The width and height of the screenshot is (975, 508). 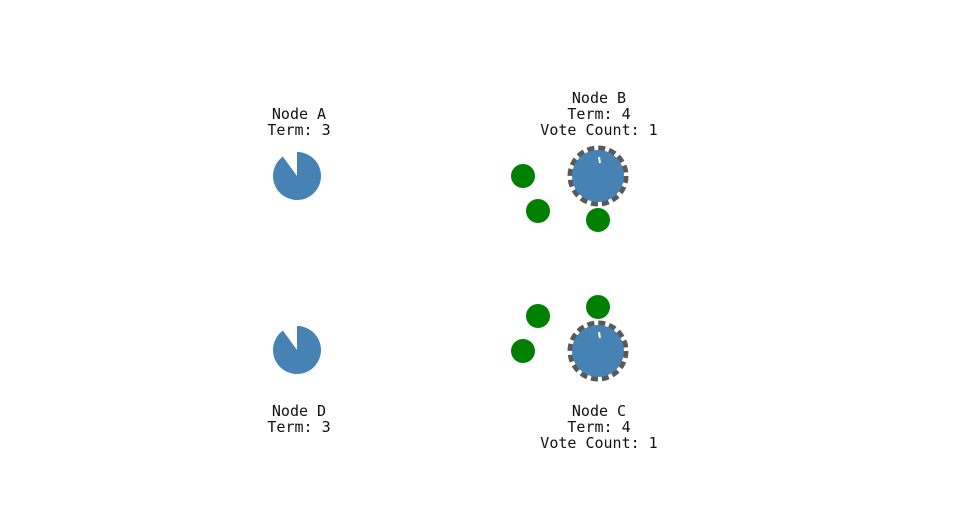 I want to click on node-c-group: Node C Term: 4 Vote Count: 1, so click(x=599, y=386).